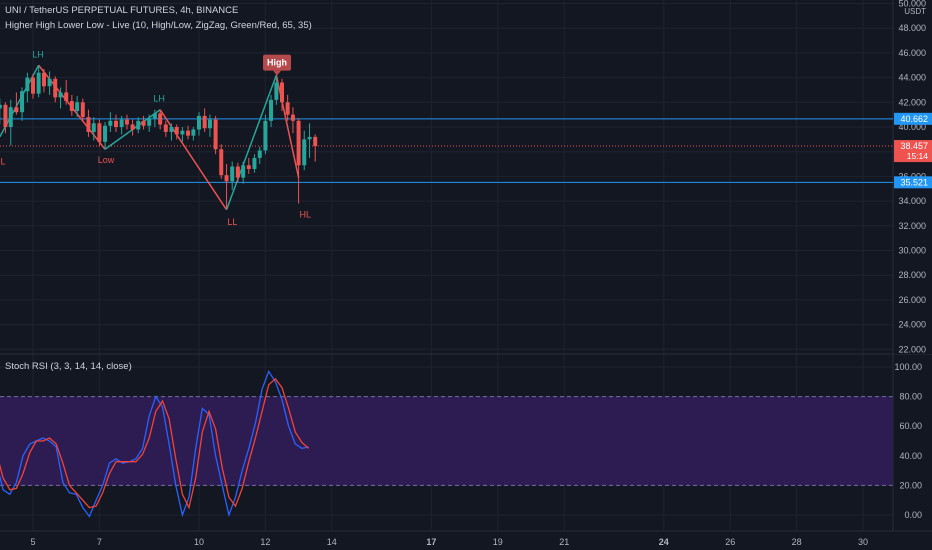 This screenshot has width=932, height=550. Describe the element at coordinates (912, 127) in the screenshot. I see `price-tick-label: 40.000` at that location.